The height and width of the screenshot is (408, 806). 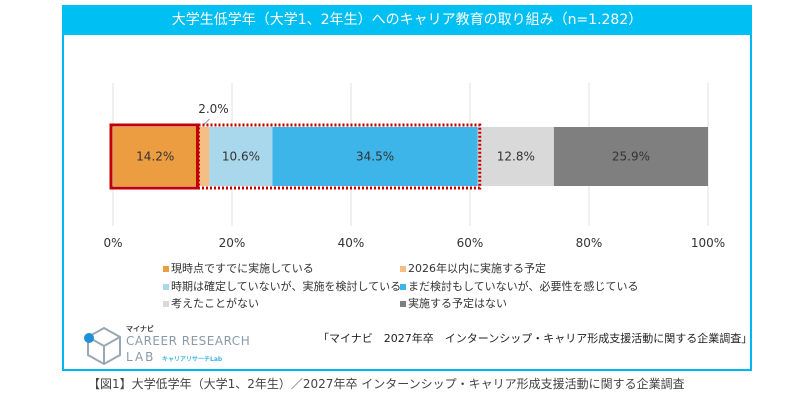 I want to click on x-tick-label: 0%, so click(x=112, y=243).